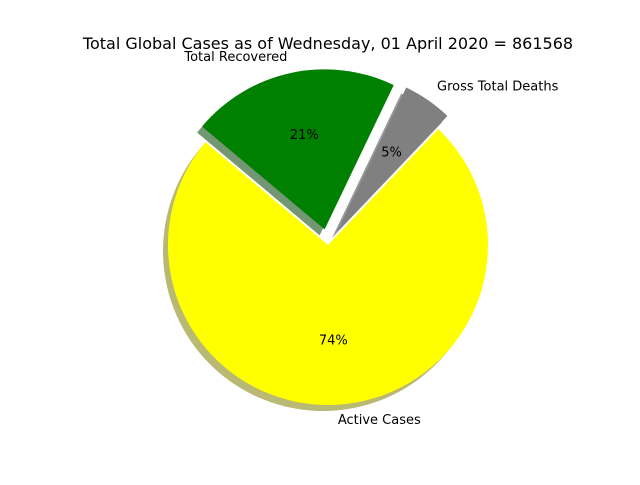 This screenshot has width=640, height=485. I want to click on pie-slice-gross-total-deaths, so click(392, 159).